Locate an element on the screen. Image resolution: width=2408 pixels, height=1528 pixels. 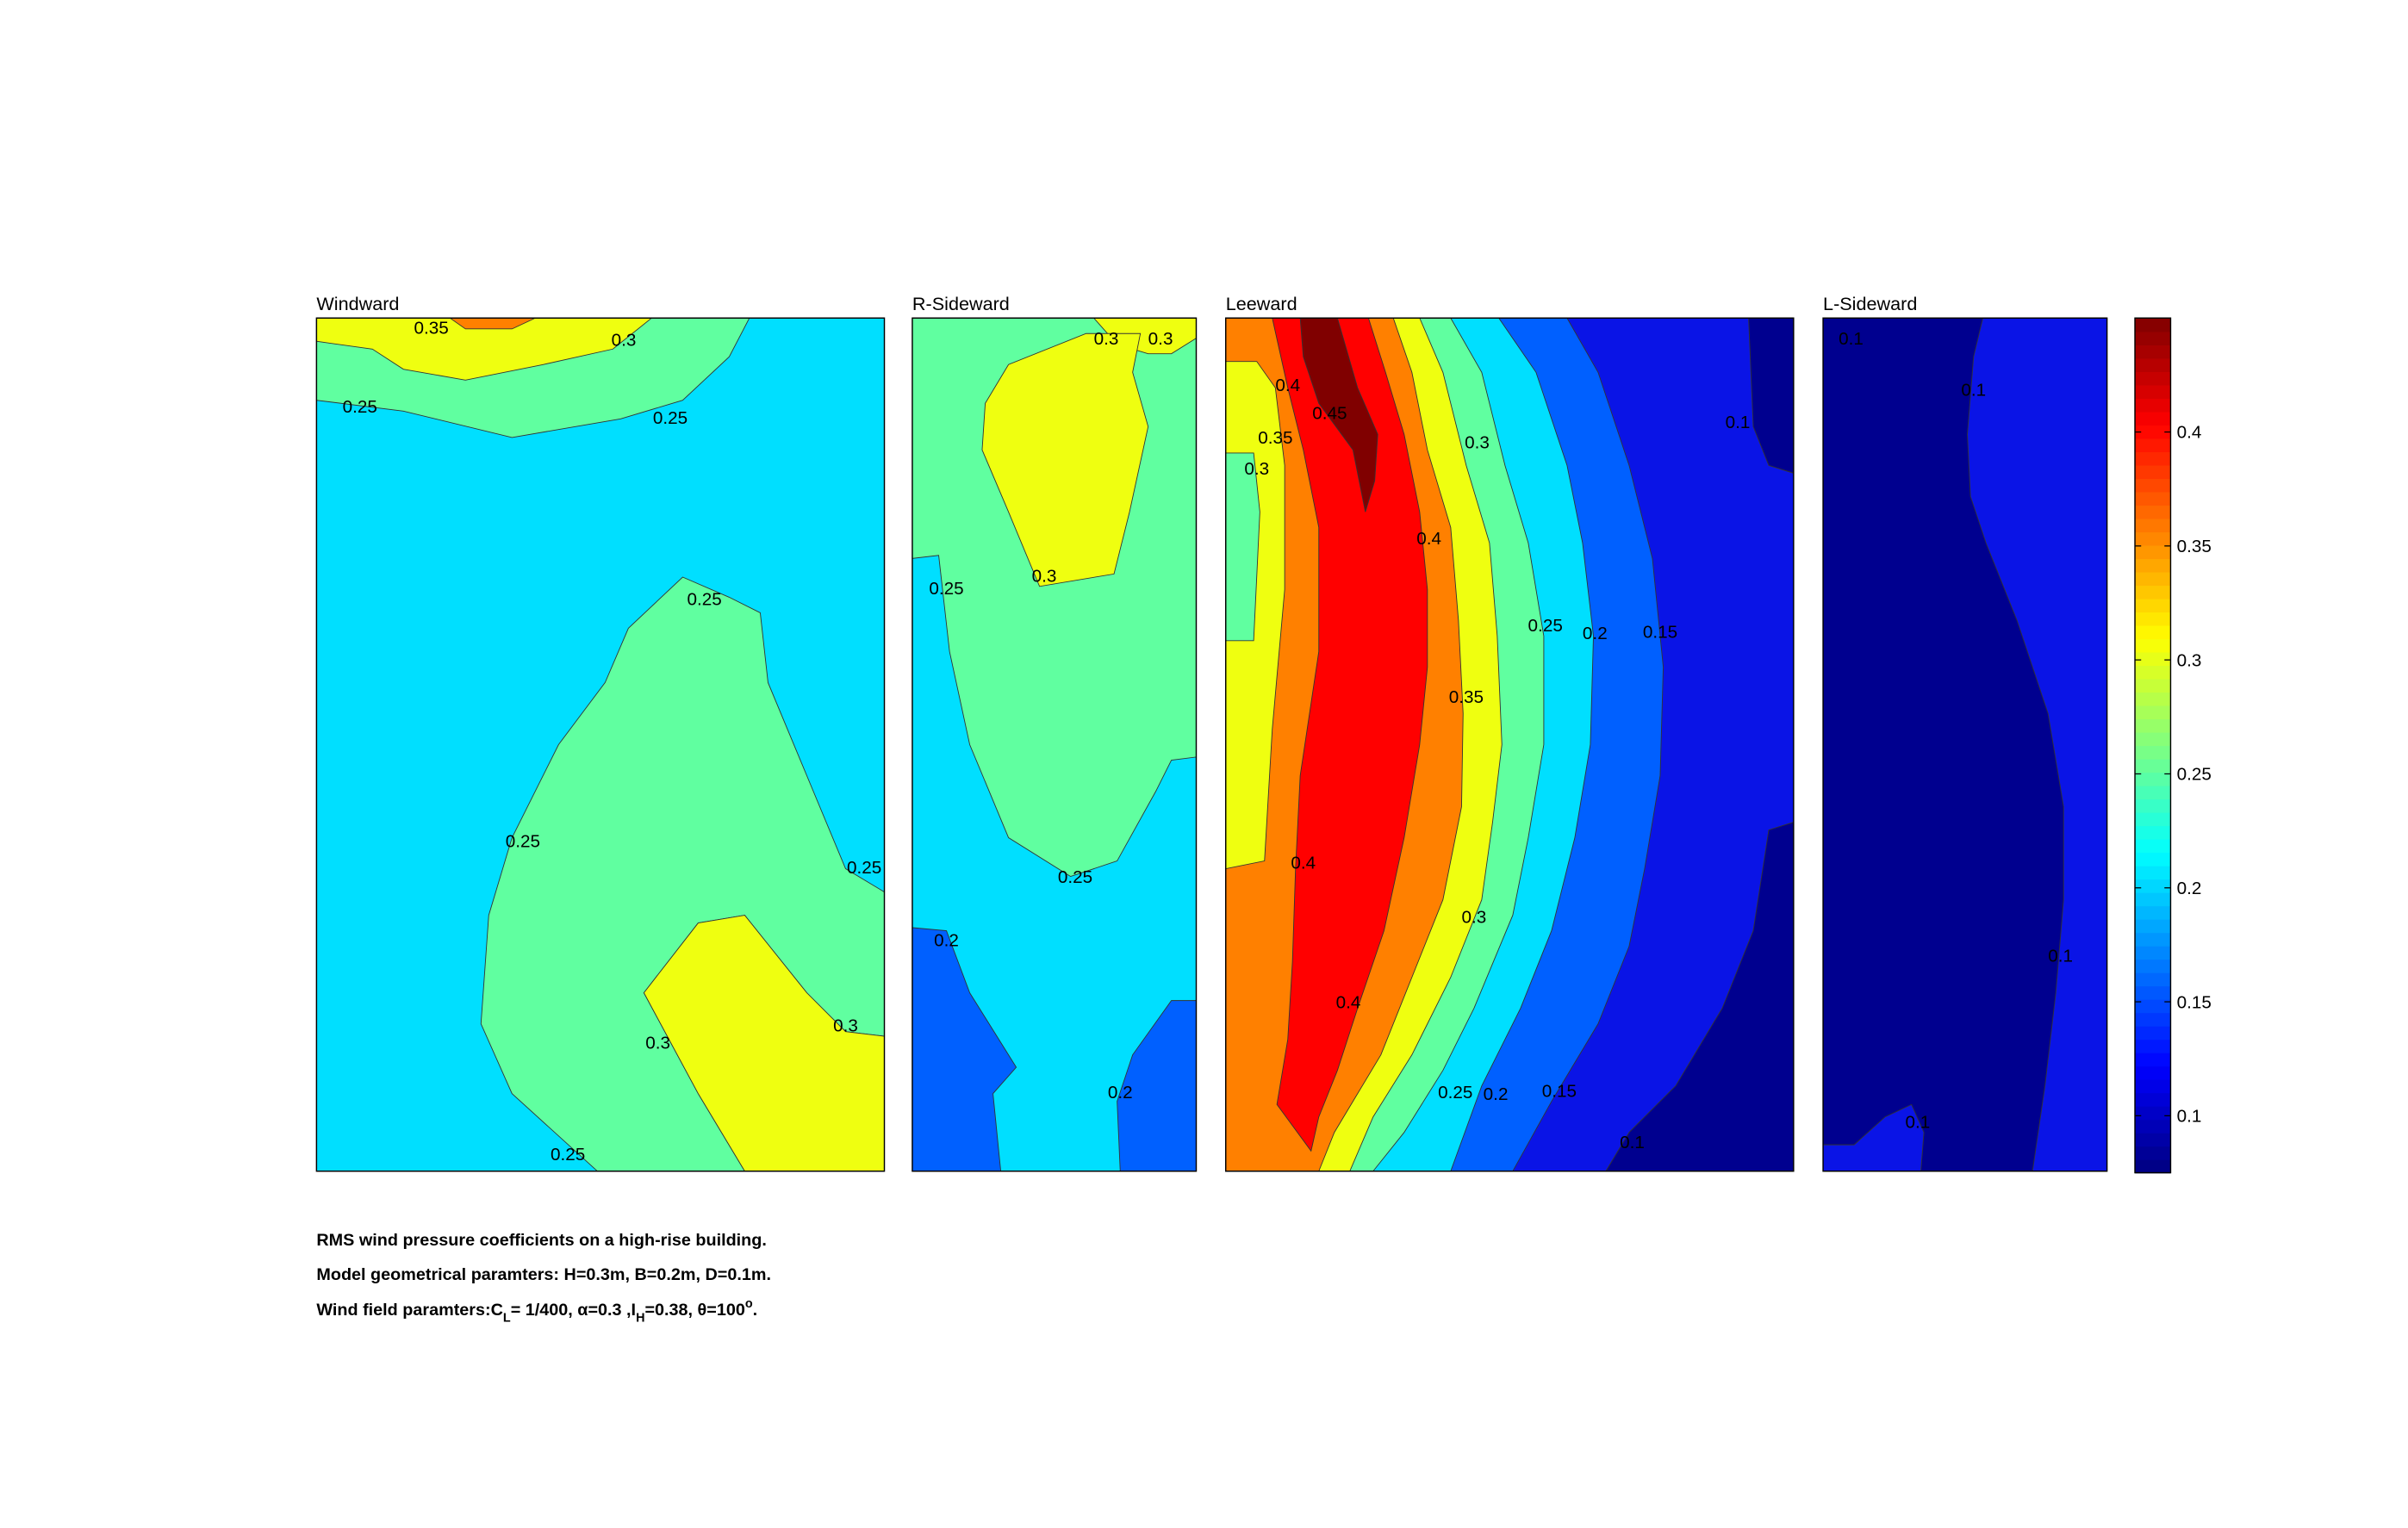
panel-title: L-Sideward is located at coordinates (1870, 303).